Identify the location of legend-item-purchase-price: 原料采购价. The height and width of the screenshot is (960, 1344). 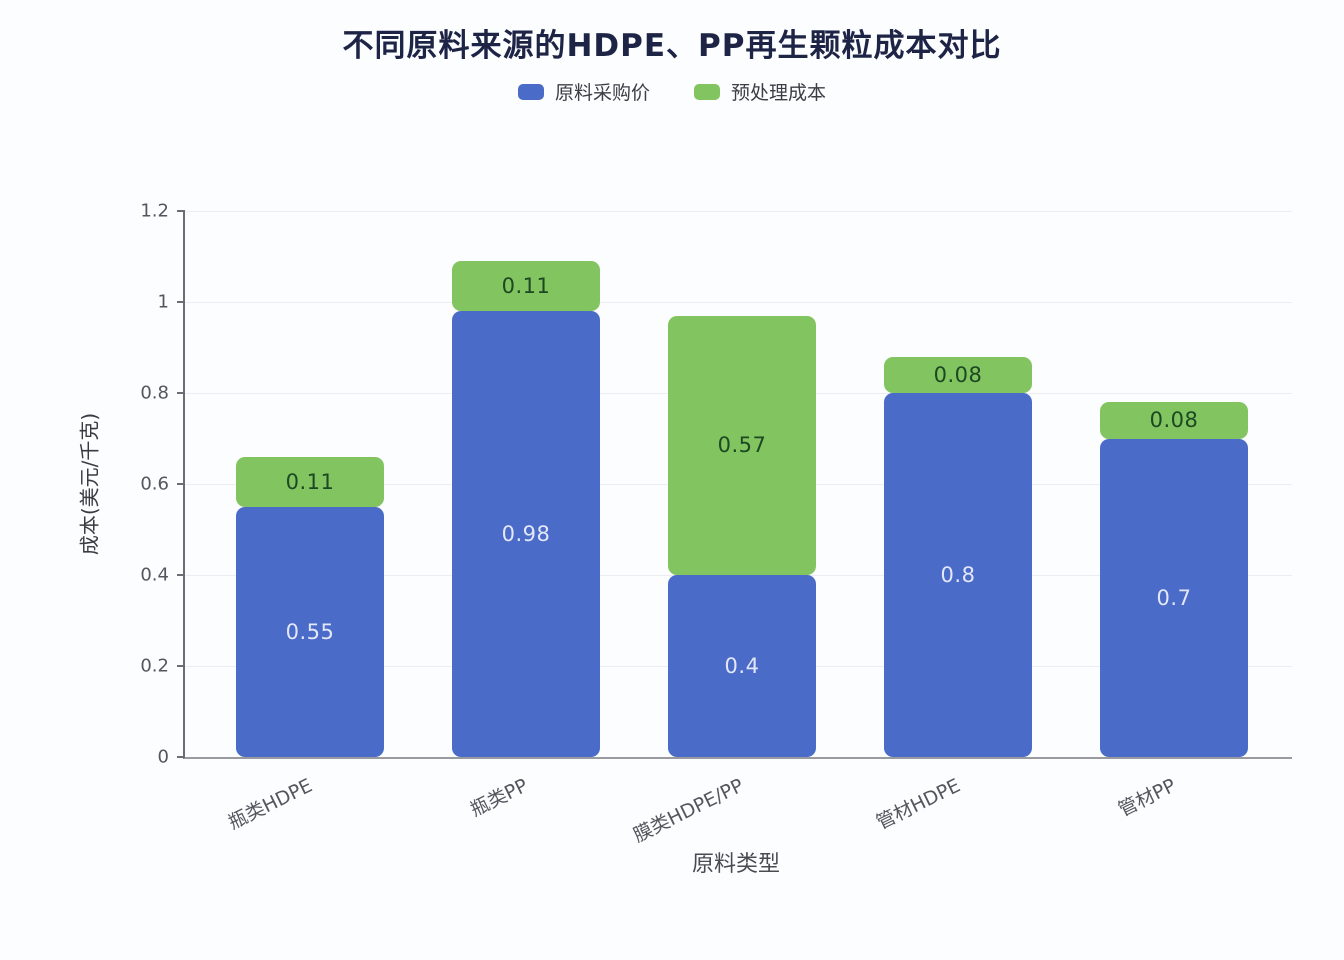
(583, 91).